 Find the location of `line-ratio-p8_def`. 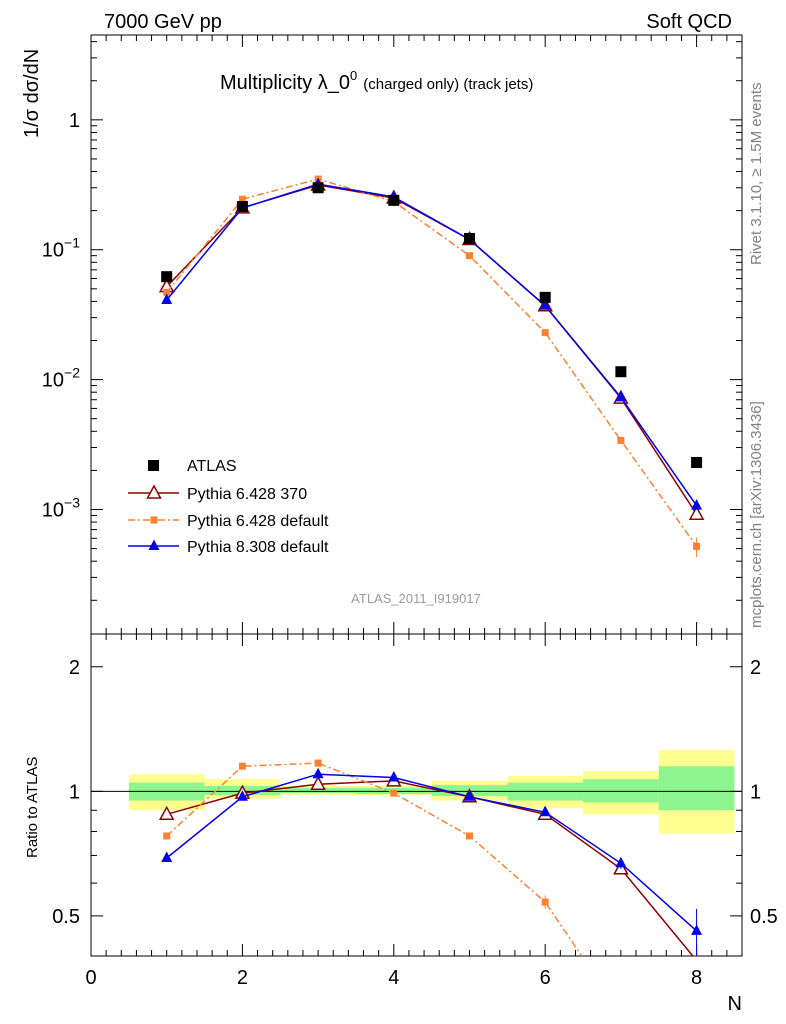

line-ratio-p8_def is located at coordinates (432, 852).